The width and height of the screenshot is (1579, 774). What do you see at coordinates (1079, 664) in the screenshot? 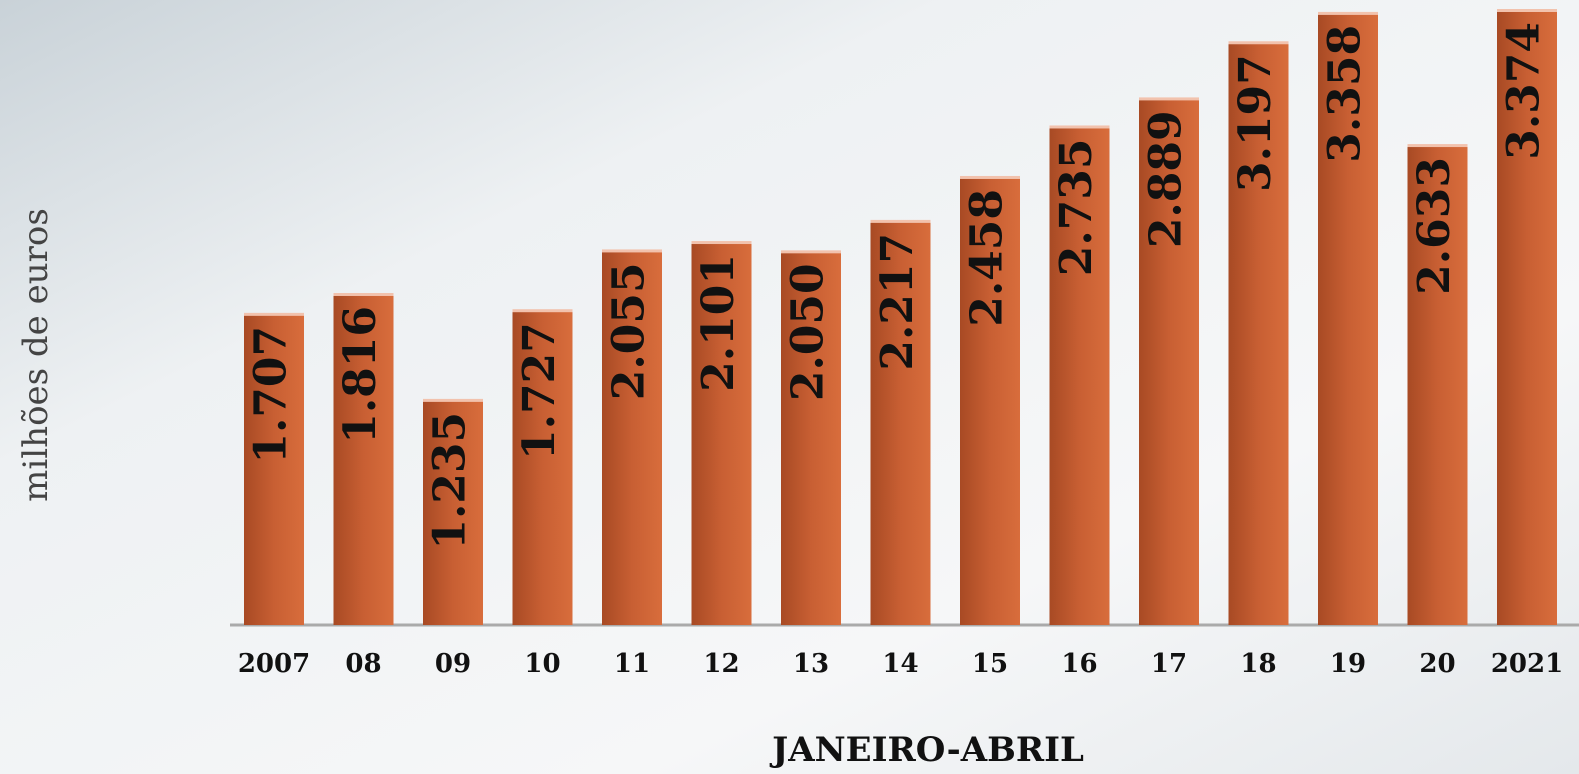
I see `x-tick-label: 16` at bounding box center [1079, 664].